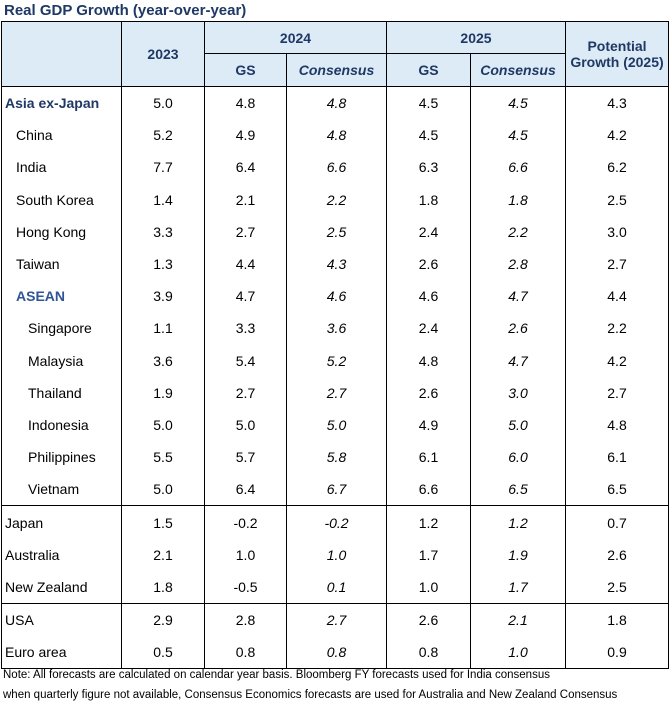  I want to click on cell-2024-gs: 0.8, so click(245, 653).